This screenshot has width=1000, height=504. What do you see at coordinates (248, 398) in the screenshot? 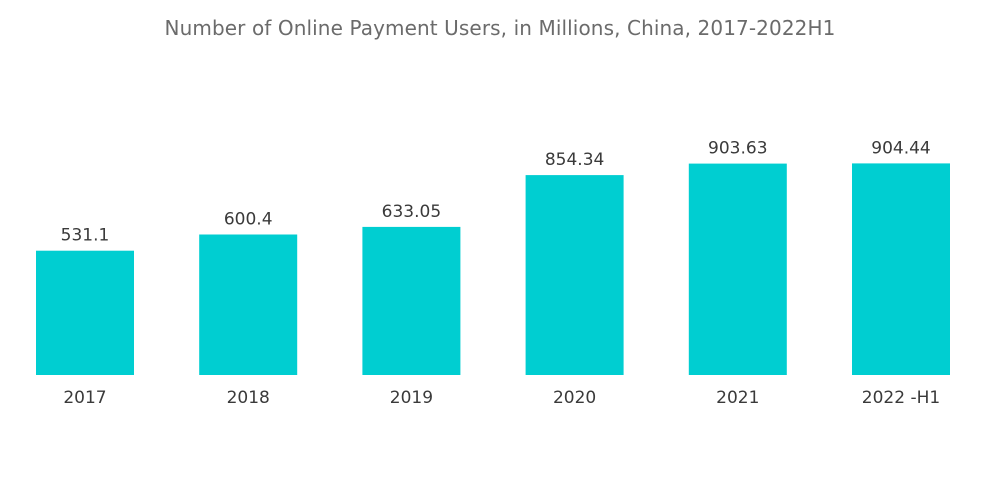
I see `x-tick-label: 2018` at bounding box center [248, 398].